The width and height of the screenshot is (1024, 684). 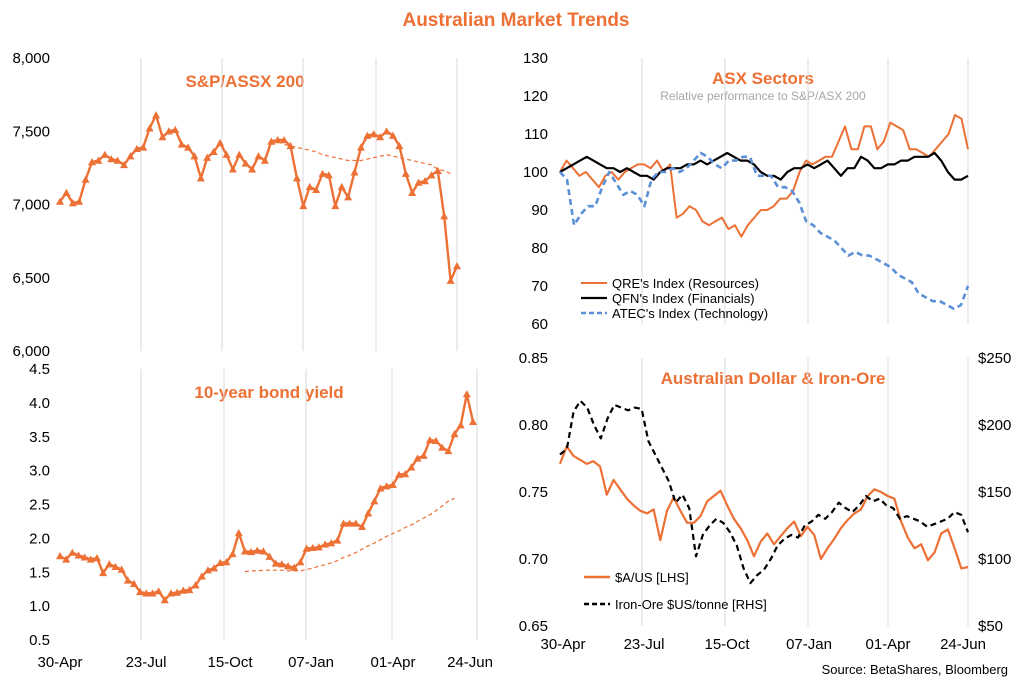 What do you see at coordinates (773, 378) in the screenshot?
I see `aud-iron-ore-title: Australian Dollar & Iron-Ore` at bounding box center [773, 378].